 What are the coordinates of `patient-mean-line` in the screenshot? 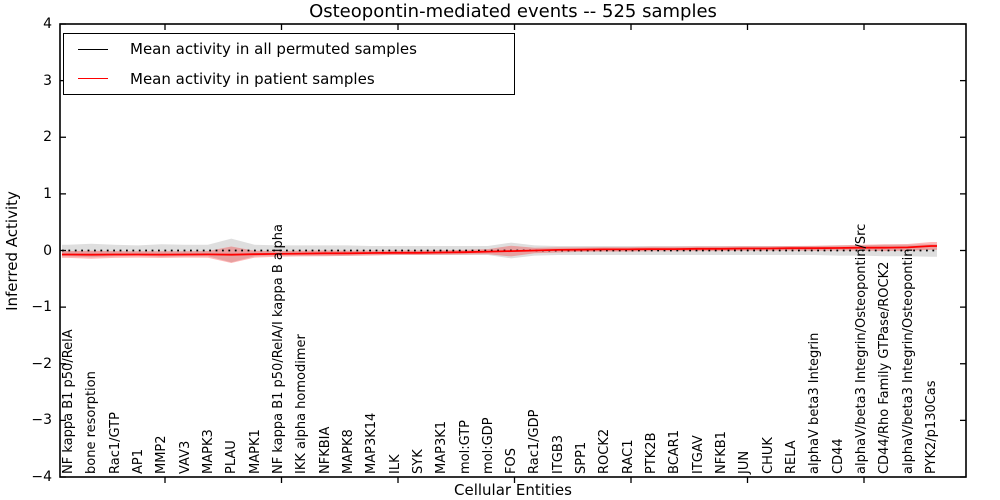 It's located at (499, 250).